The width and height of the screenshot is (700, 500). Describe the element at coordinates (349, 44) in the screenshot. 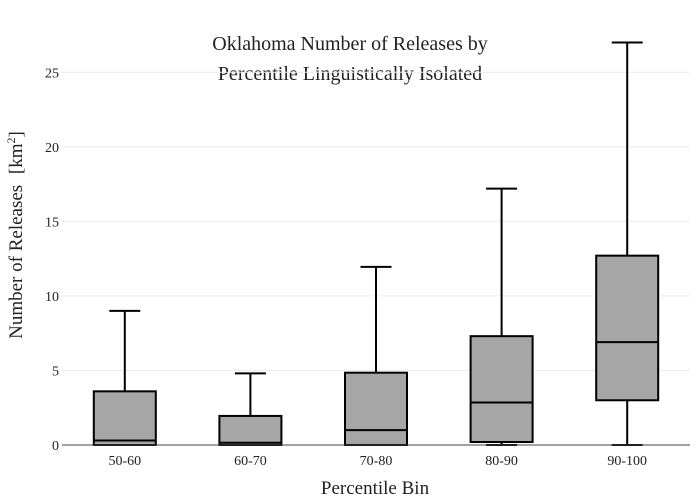

I see `chart-title-line-1: Oklahoma Number of Releases by` at that location.